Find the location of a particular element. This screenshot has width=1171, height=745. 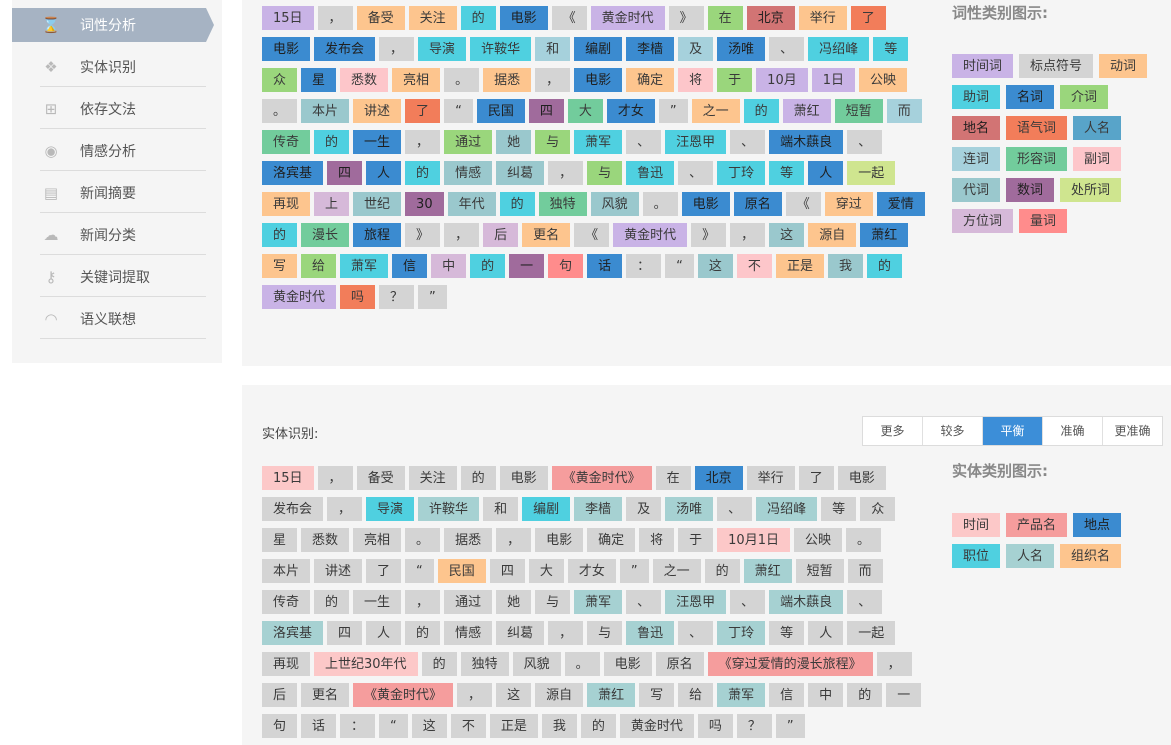

pos-token: 源自 is located at coordinates (832, 235).